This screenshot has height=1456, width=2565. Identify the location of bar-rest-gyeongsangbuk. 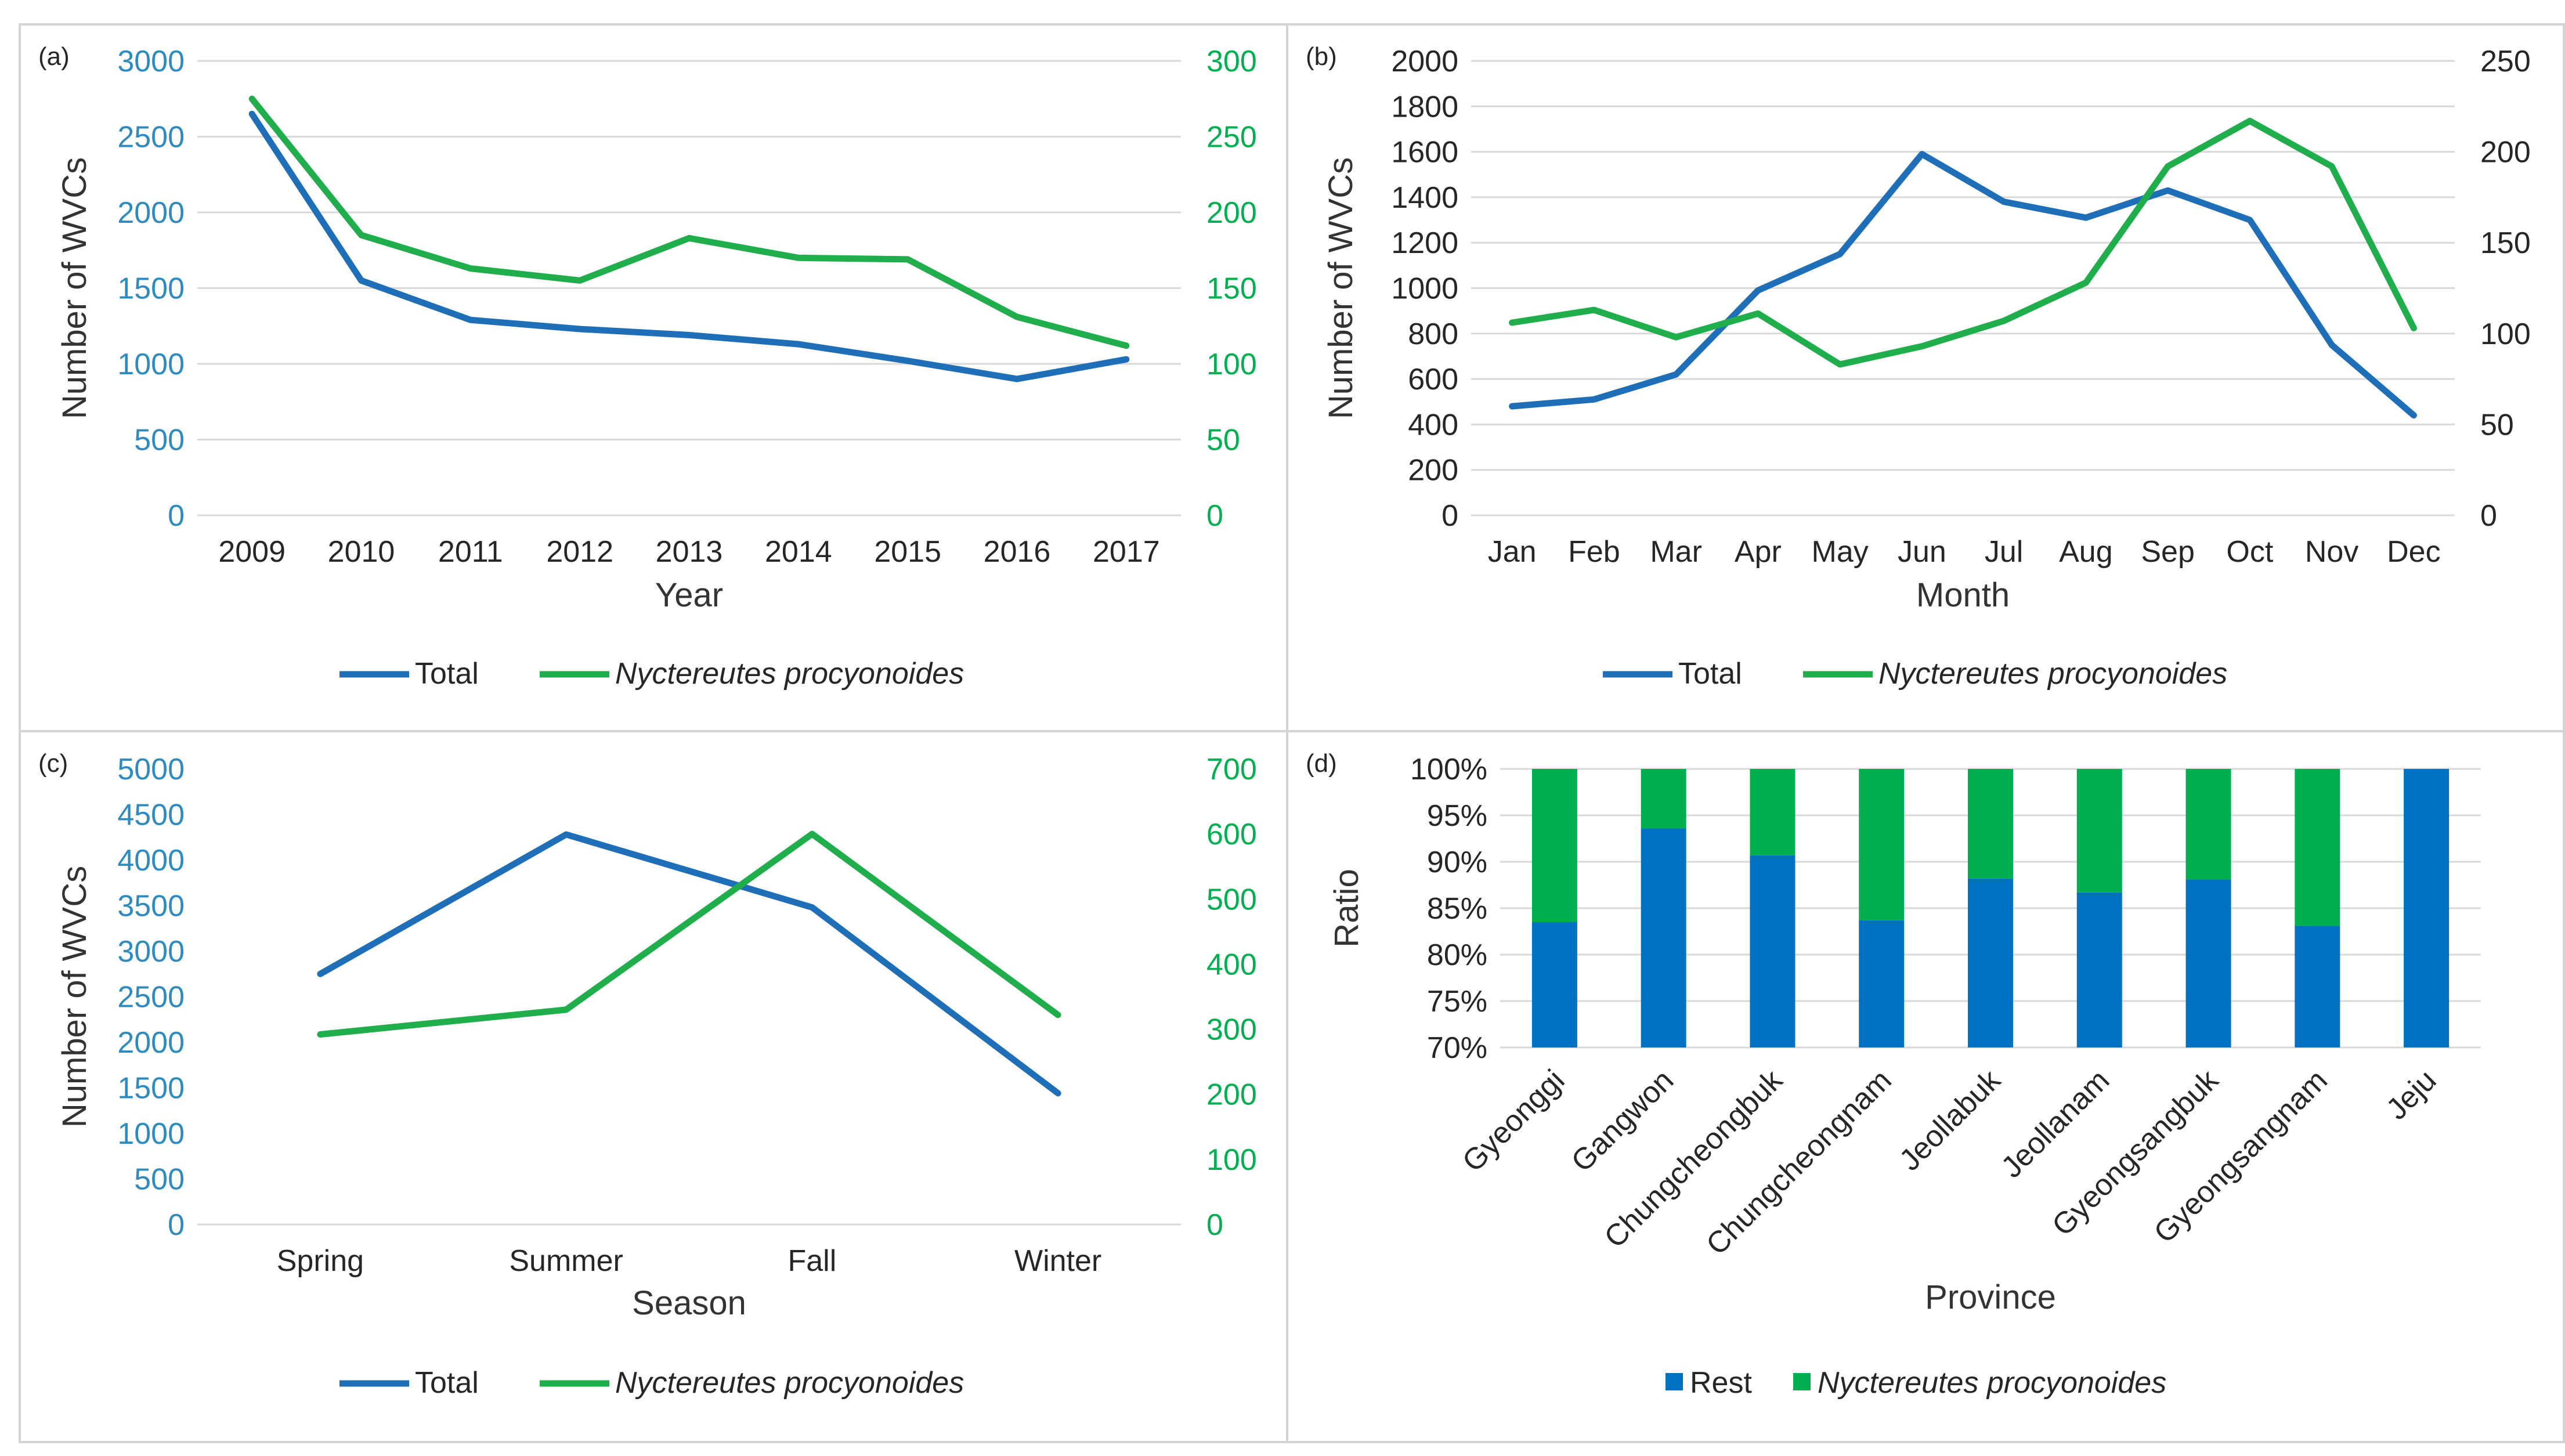
(2208, 963).